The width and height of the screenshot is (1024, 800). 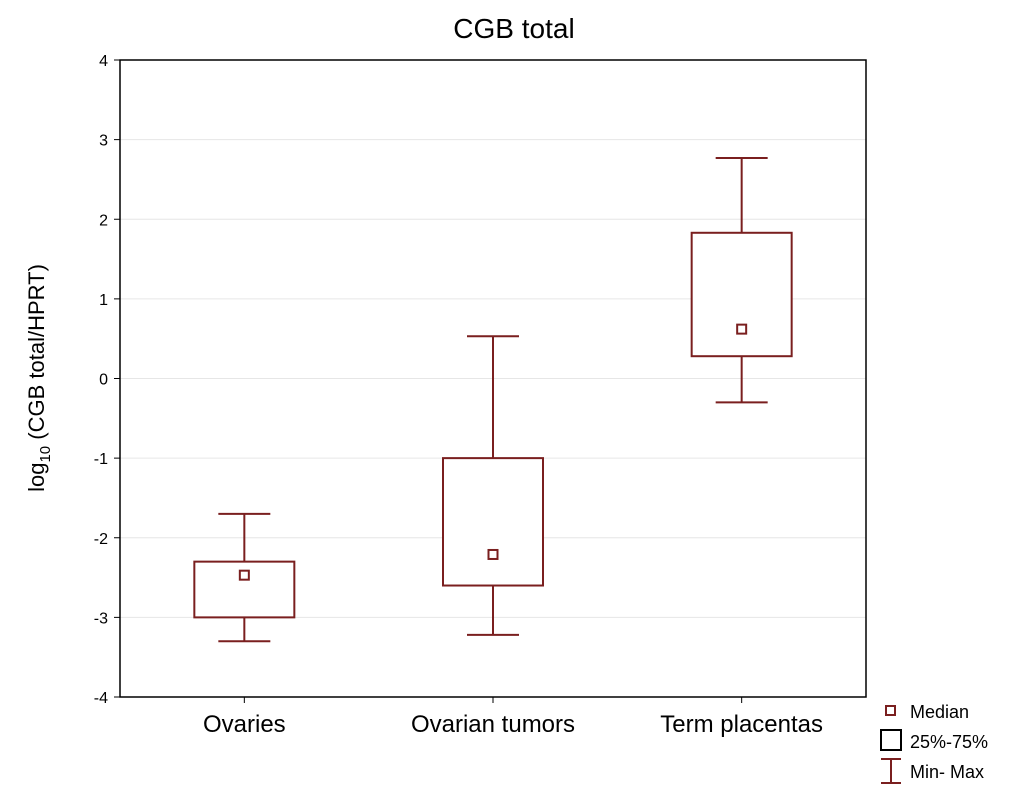 I want to click on y-axis-label: log10 (CGB total/HPRT), so click(x=39, y=378).